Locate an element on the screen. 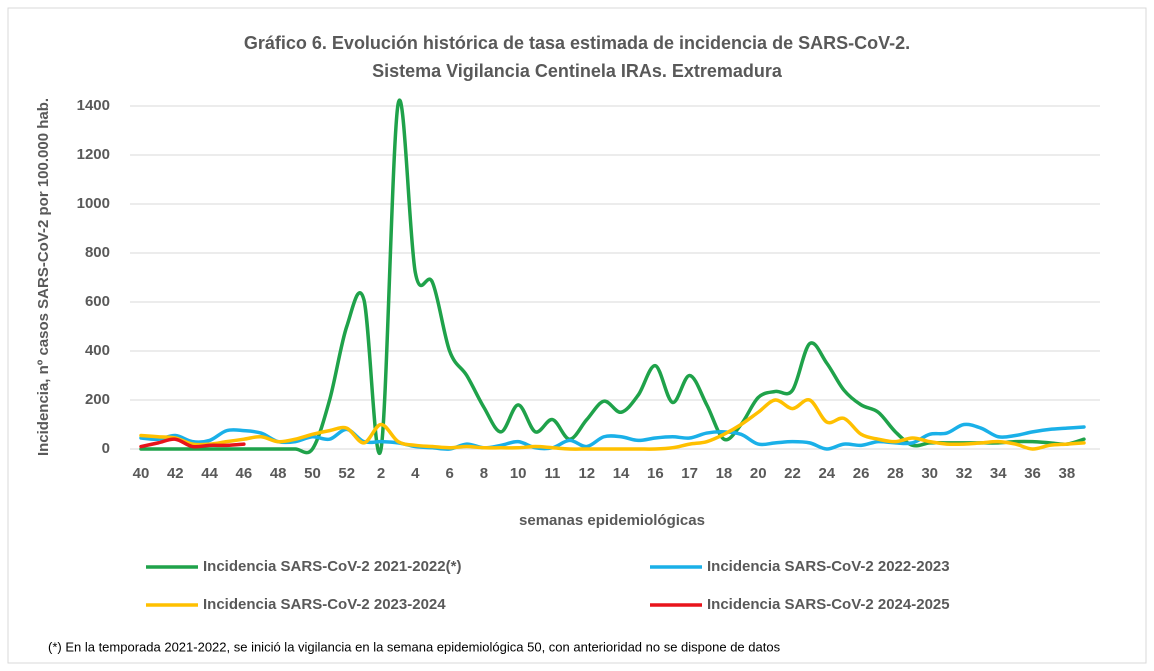 Image resolution: width=1154 pixels, height=671 pixels. x-tick-label: 40 is located at coordinates (141, 473).